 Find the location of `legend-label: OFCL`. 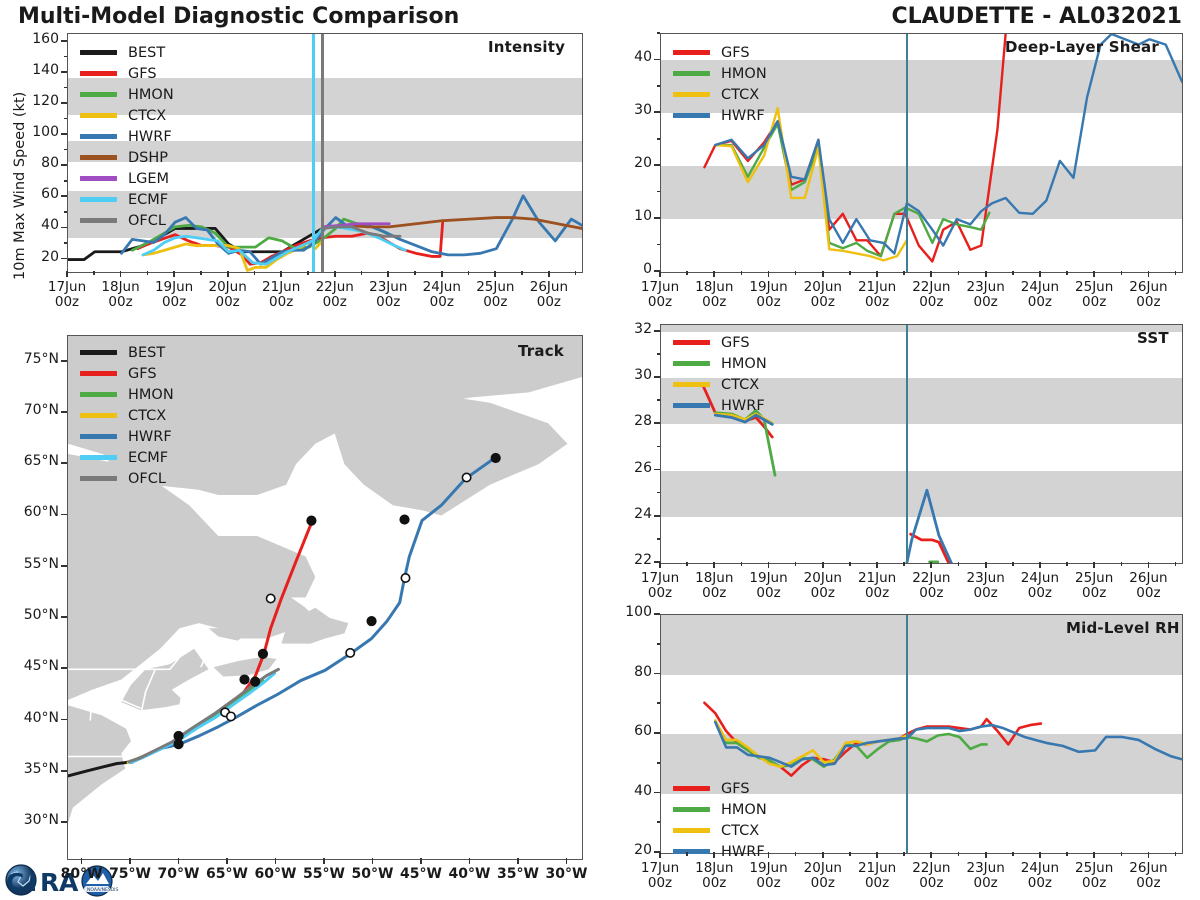

legend-label: OFCL is located at coordinates (147, 478).